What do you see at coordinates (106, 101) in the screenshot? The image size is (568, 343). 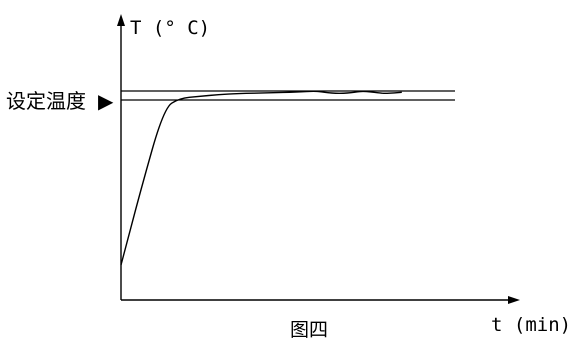 I see `setpoint-marker-icon: ▶` at bounding box center [106, 101].